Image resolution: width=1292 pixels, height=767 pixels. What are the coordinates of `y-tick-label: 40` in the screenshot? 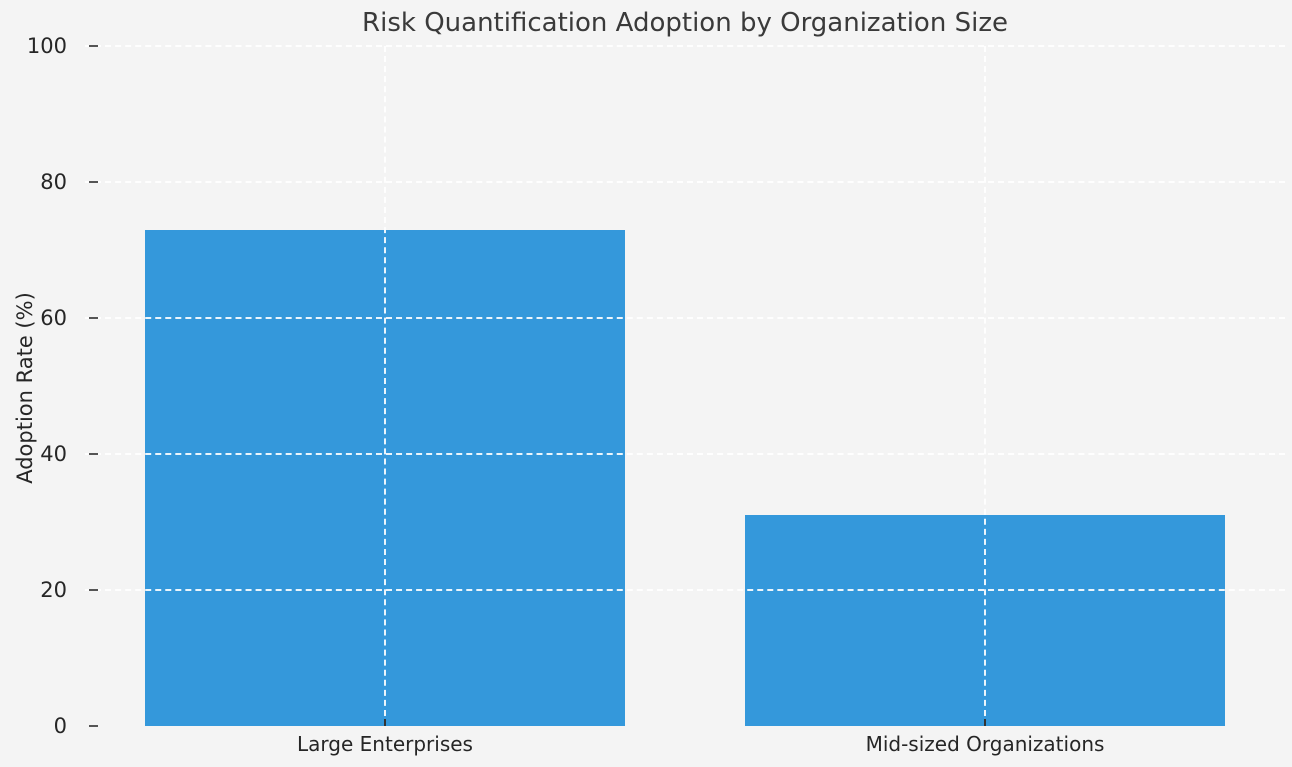 It's located at (53, 454).